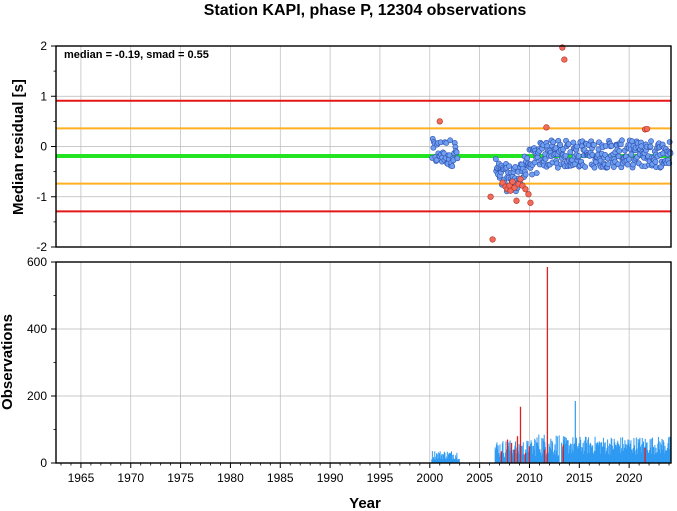 Image resolution: width=677 pixels, height=511 pixels. I want to click on x-tick-label: 2005, so click(479, 478).